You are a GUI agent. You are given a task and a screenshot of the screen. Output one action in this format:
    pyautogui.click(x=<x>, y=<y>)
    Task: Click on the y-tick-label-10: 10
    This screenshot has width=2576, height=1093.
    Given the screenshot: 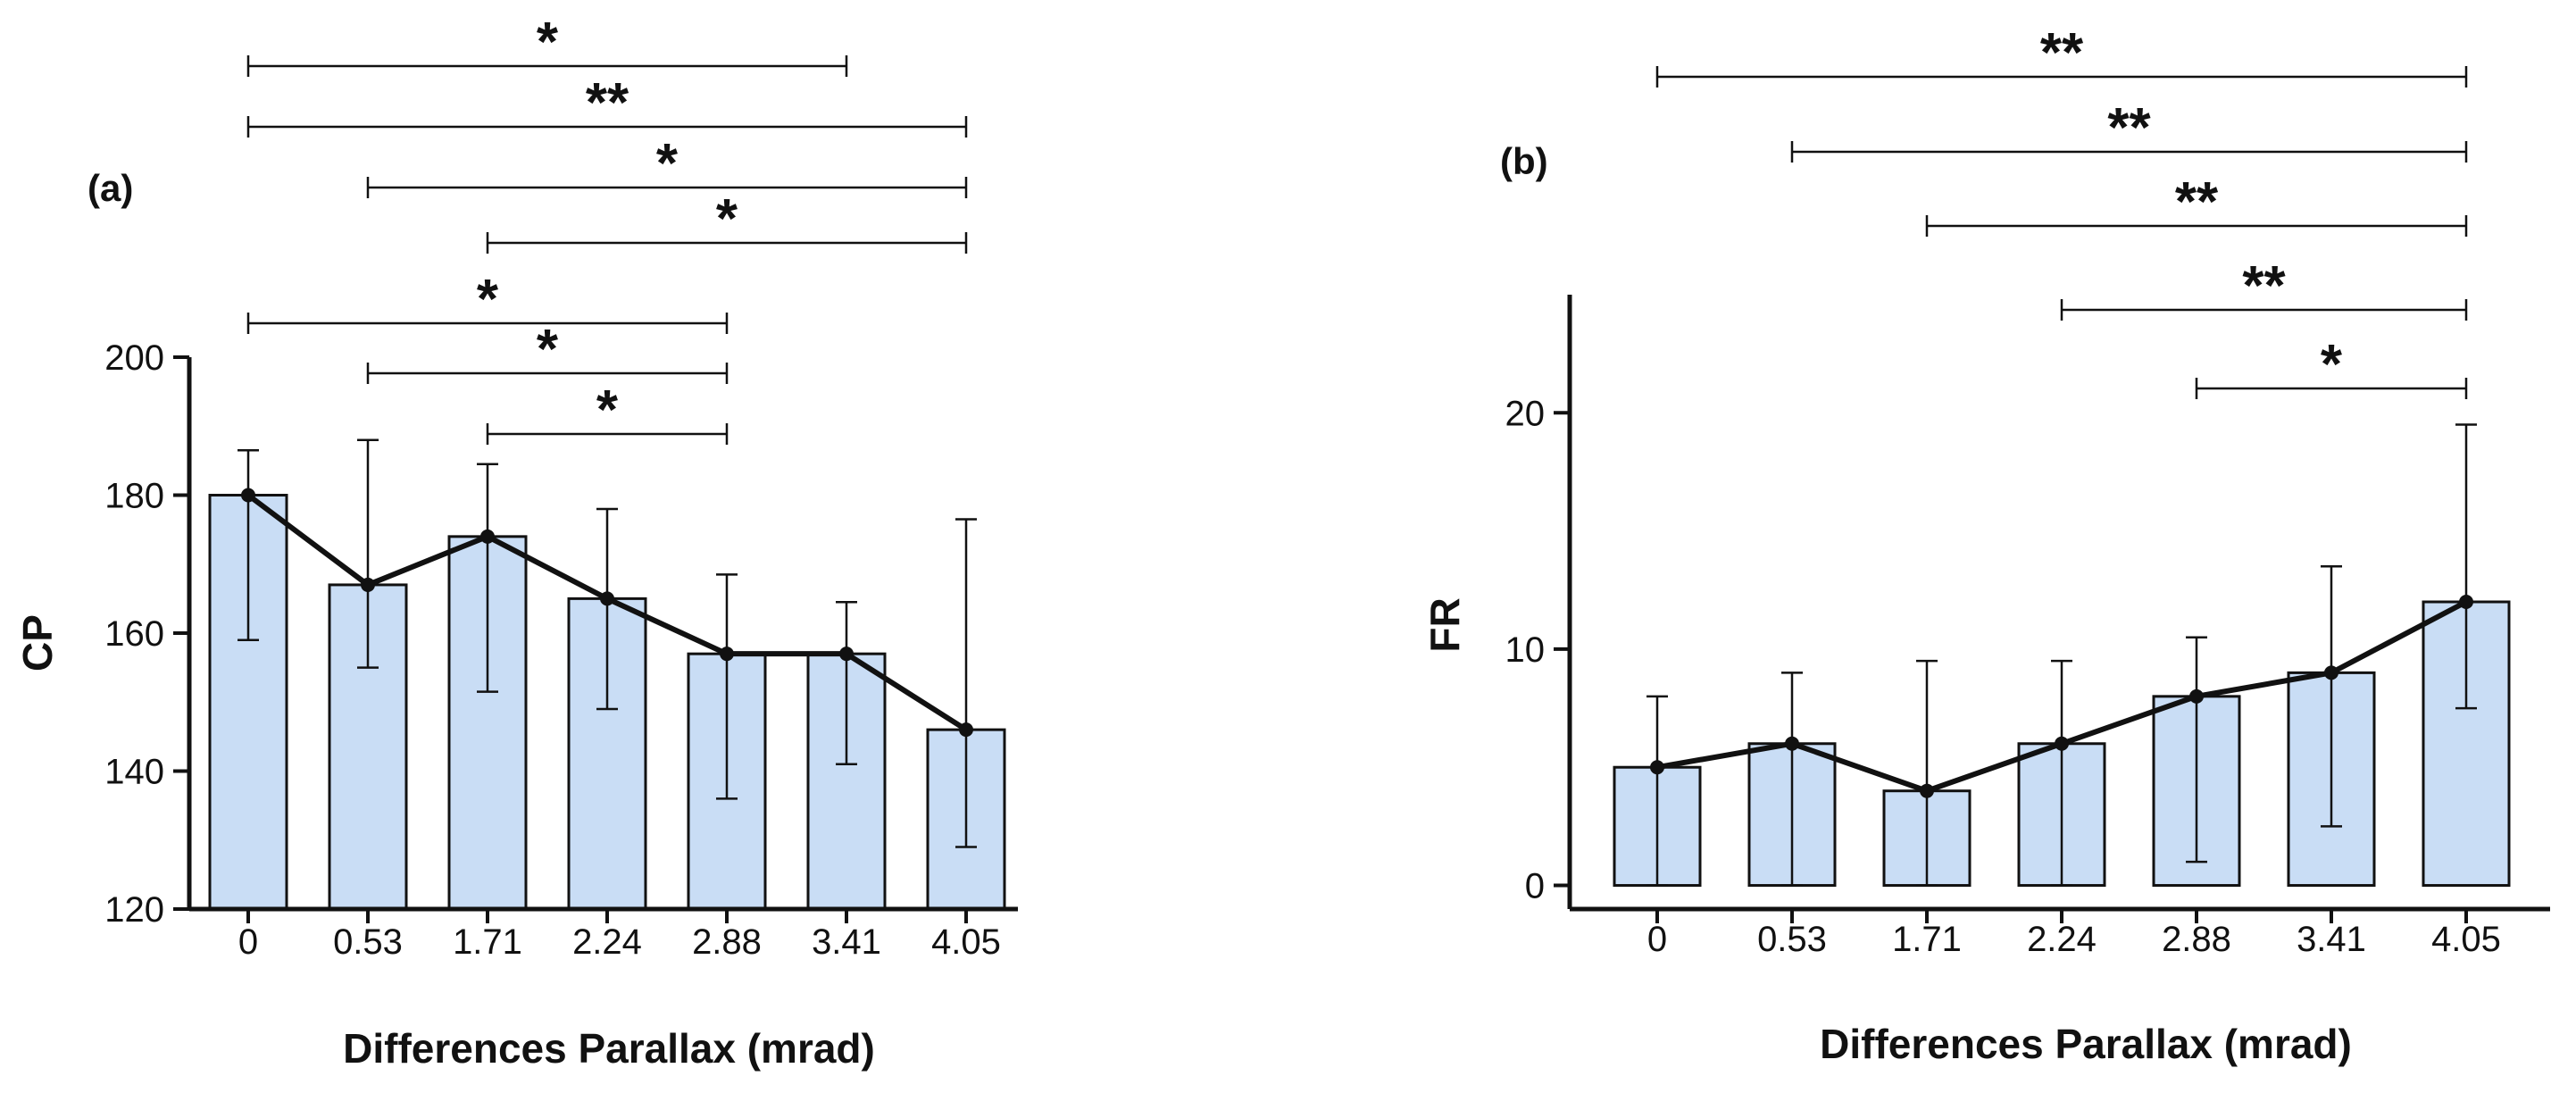 What is the action you would take?
    pyautogui.click(x=1525, y=650)
    